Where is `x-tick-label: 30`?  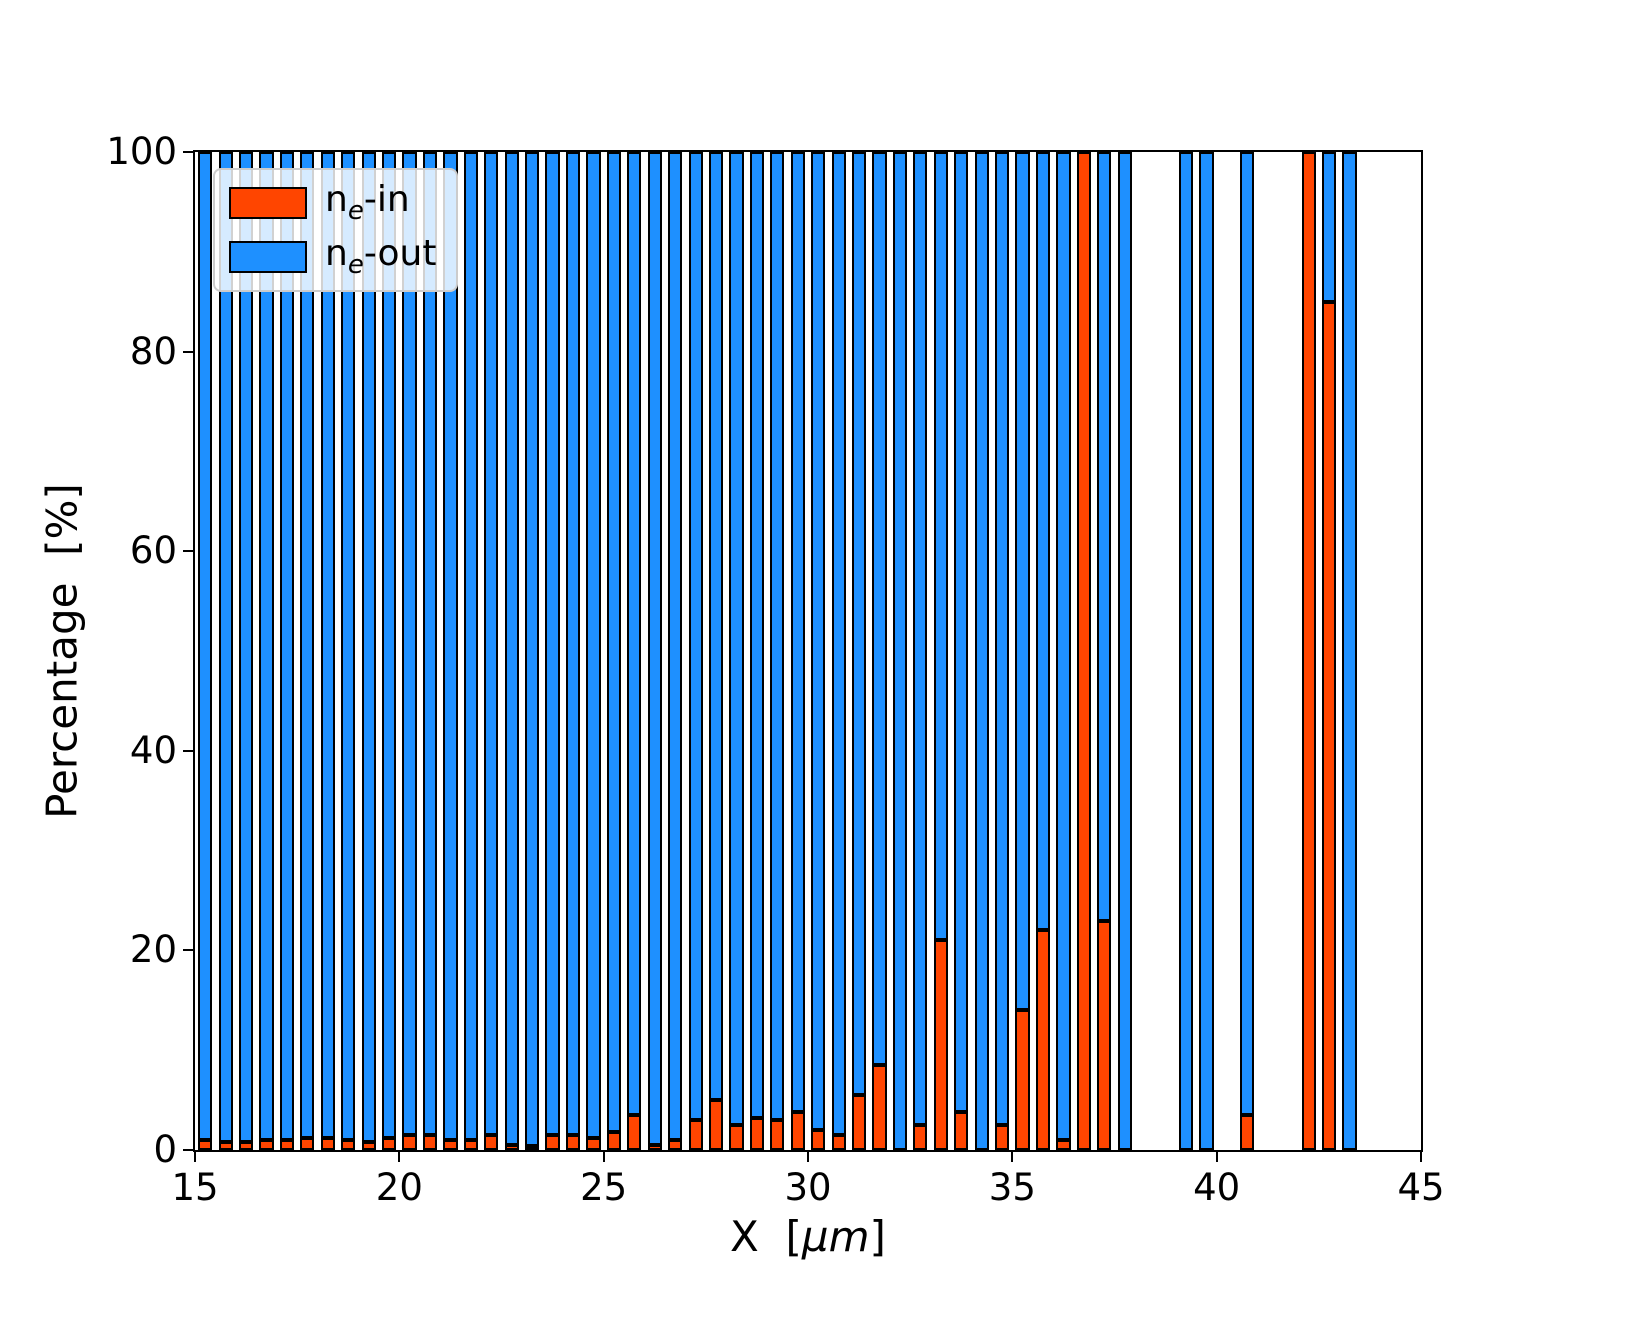
x-tick-label: 30 is located at coordinates (808, 1187).